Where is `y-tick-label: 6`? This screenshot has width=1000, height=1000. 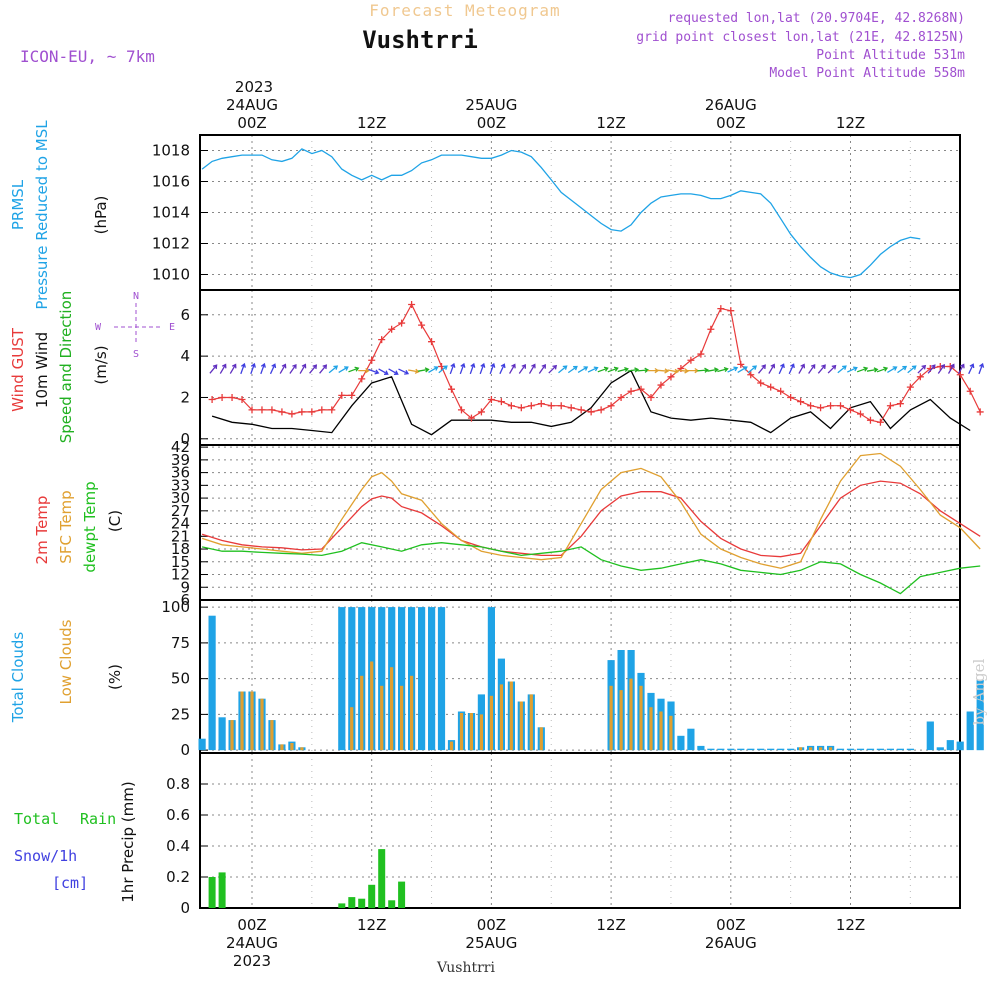 y-tick-label: 6 is located at coordinates (185, 600).